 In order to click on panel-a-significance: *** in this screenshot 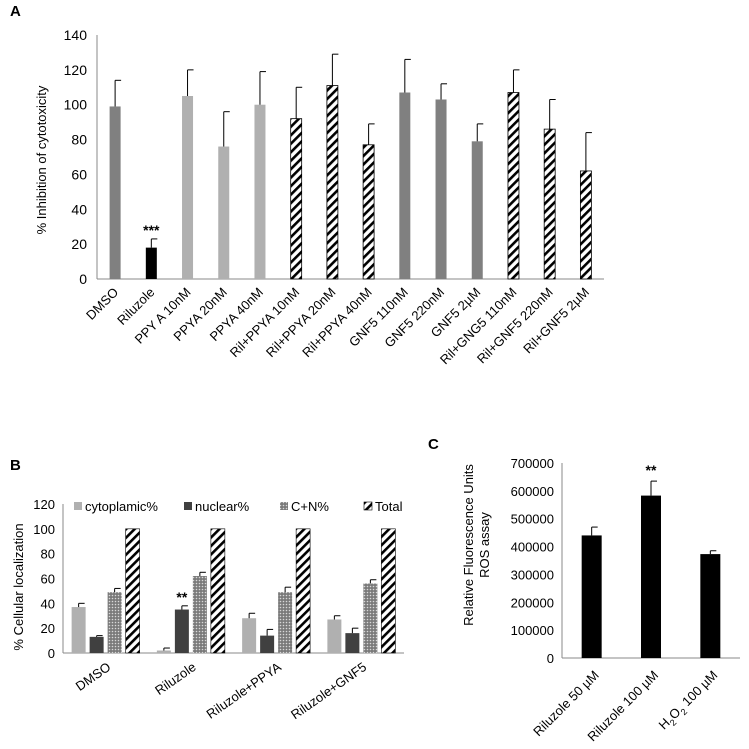, I will do `click(151, 230)`.